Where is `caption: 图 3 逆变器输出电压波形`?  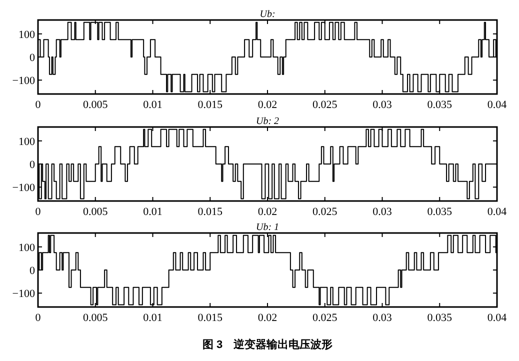
caption: 图 3 逆变器输出电压波形 is located at coordinates (267, 344).